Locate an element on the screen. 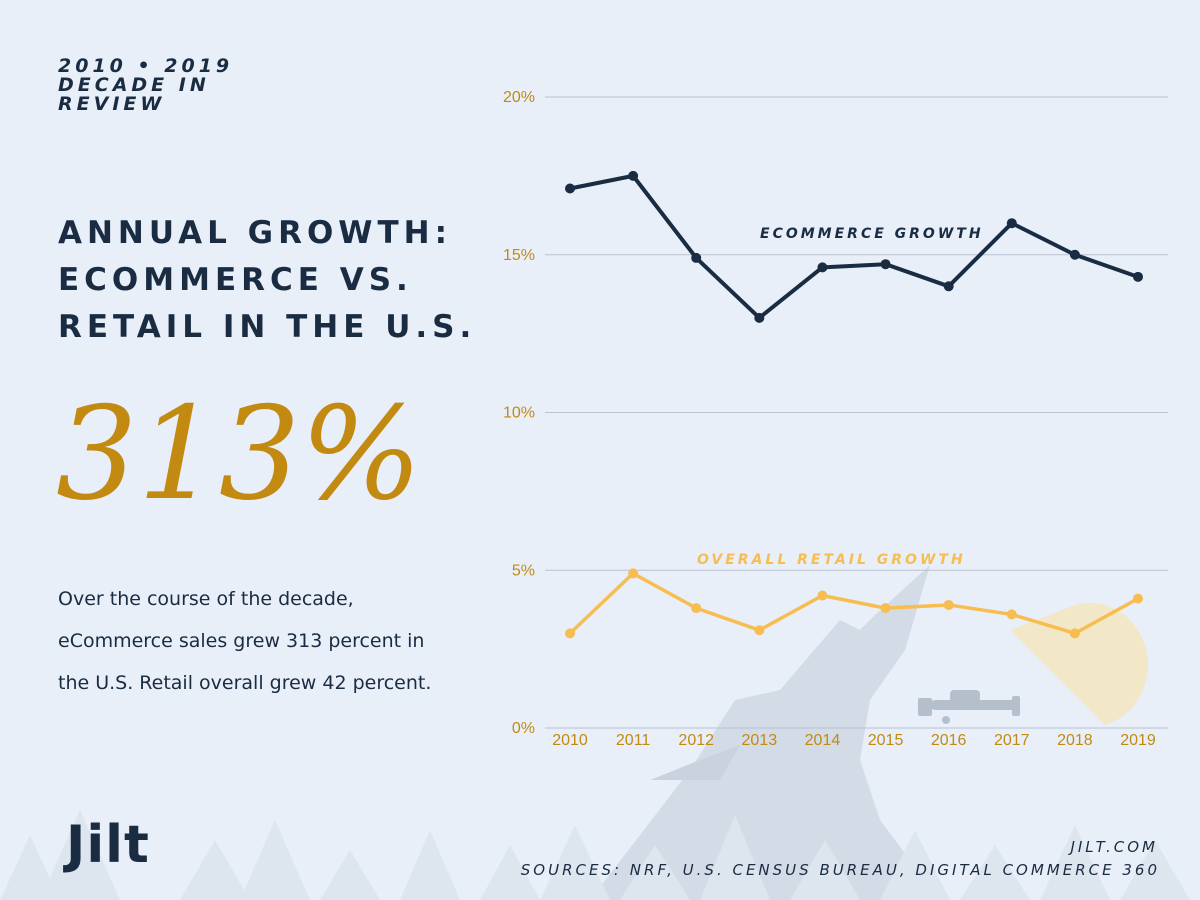 Image resolution: width=1200 pixels, height=900 pixels. decade-kicker: 2010 • 2019 DECADE IN REVIEW is located at coordinates (178, 85).